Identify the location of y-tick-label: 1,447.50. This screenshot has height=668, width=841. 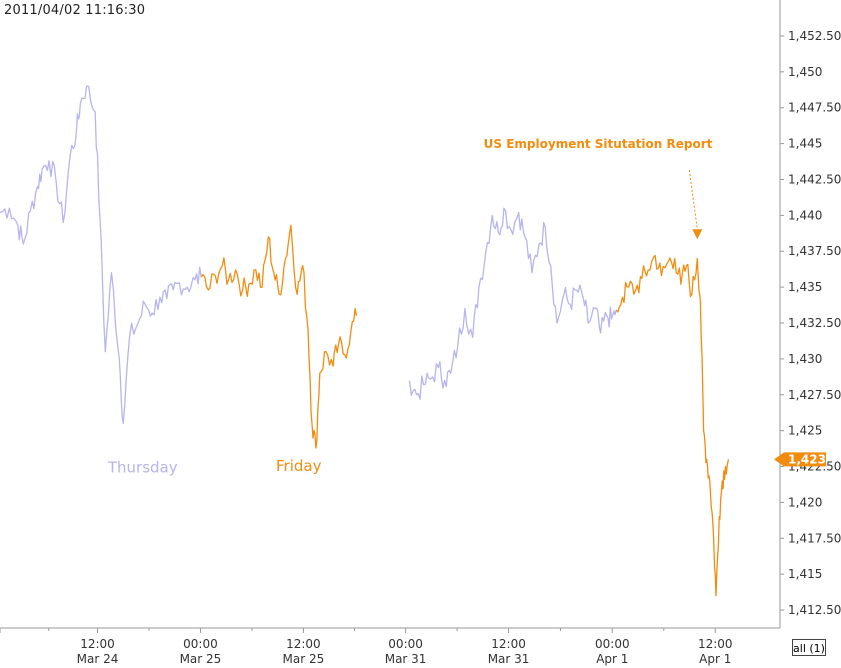
(814, 108).